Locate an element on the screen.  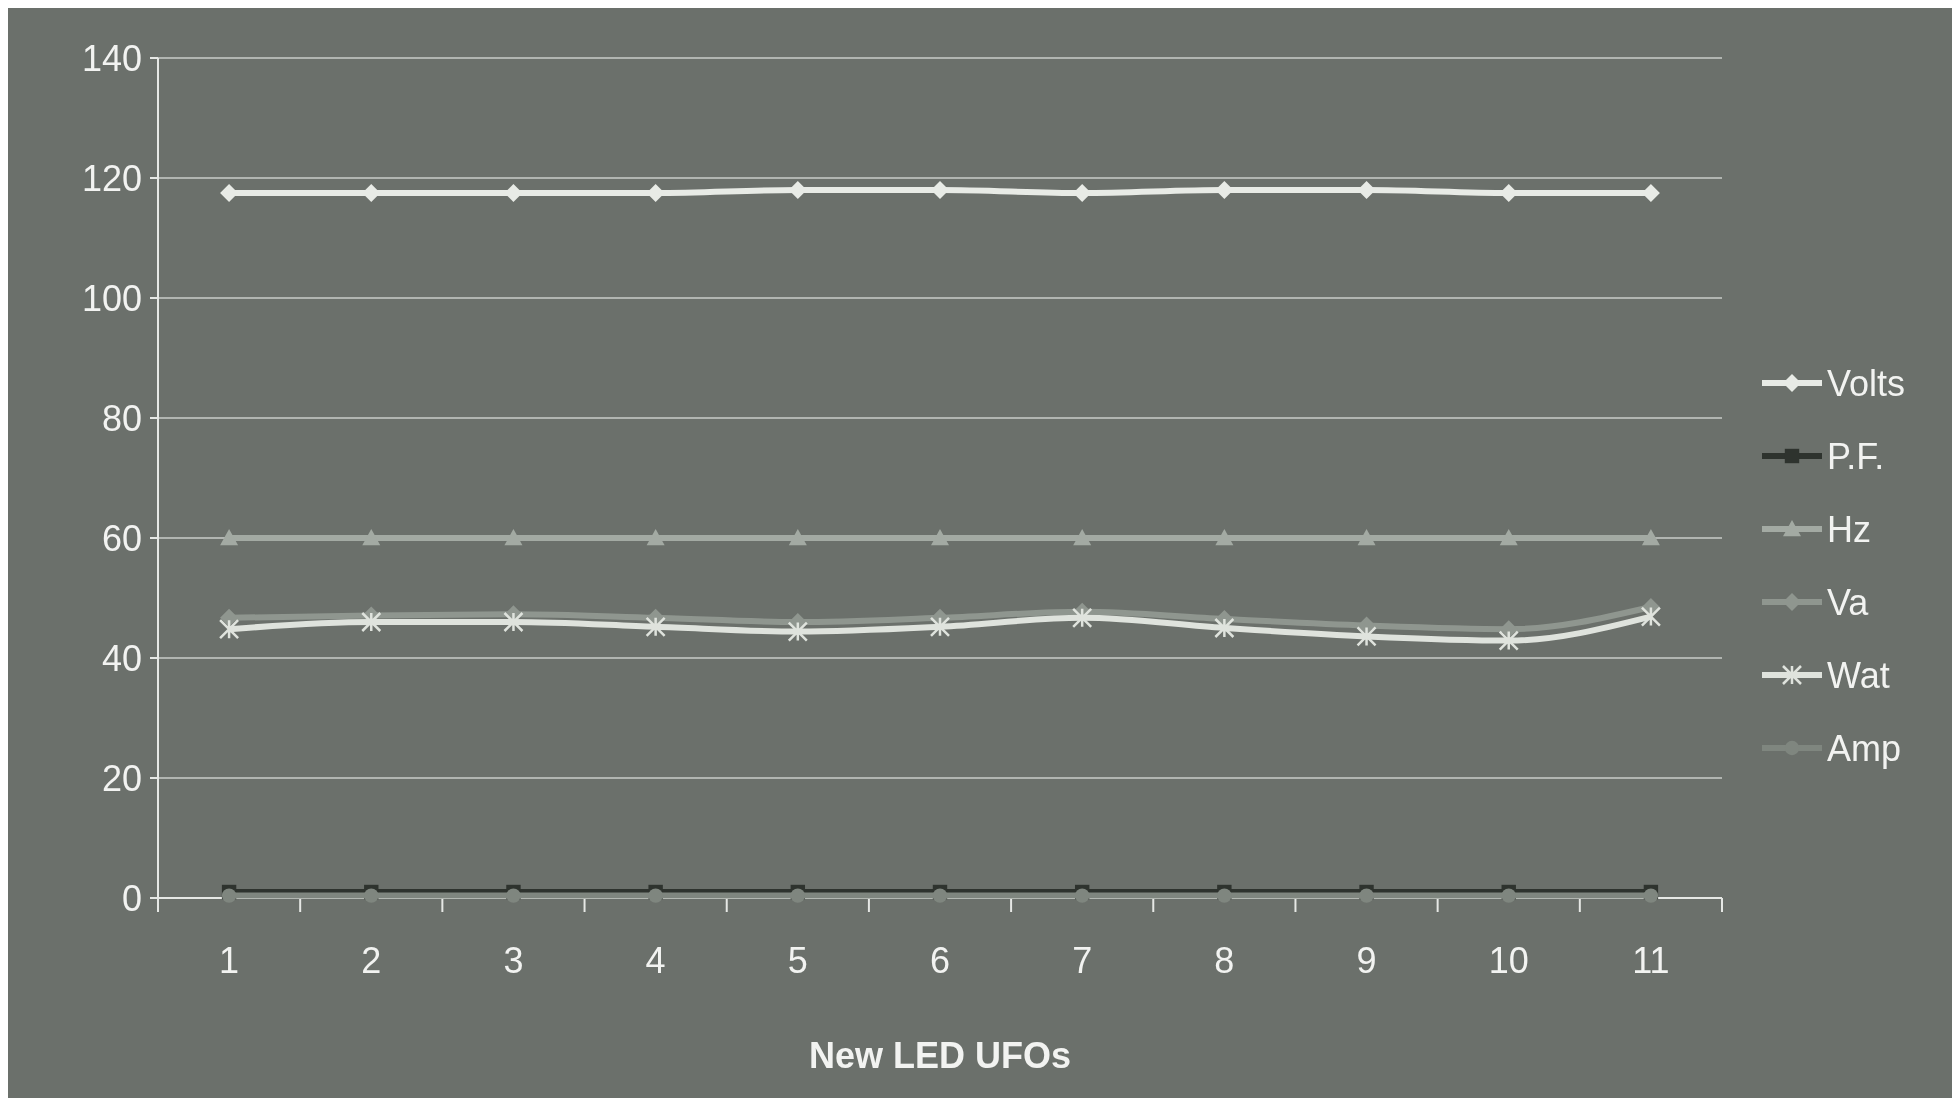
y-tick-label: 20 is located at coordinates (121, 778).